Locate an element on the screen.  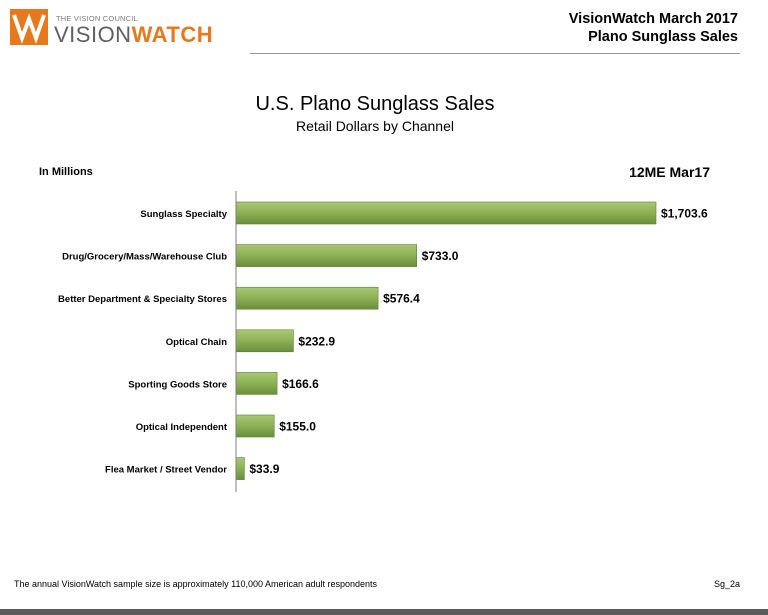
bottom-bar is located at coordinates (384, 612).